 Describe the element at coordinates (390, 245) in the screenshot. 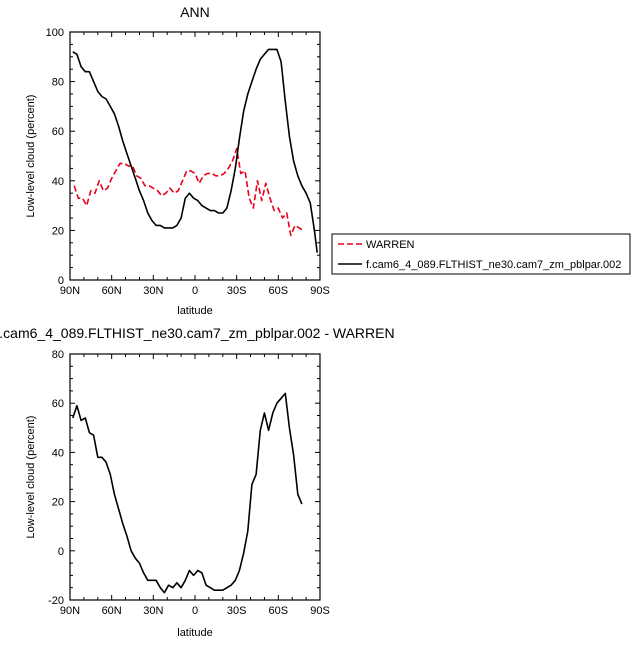

I see `legend-label-0: WARREN` at that location.